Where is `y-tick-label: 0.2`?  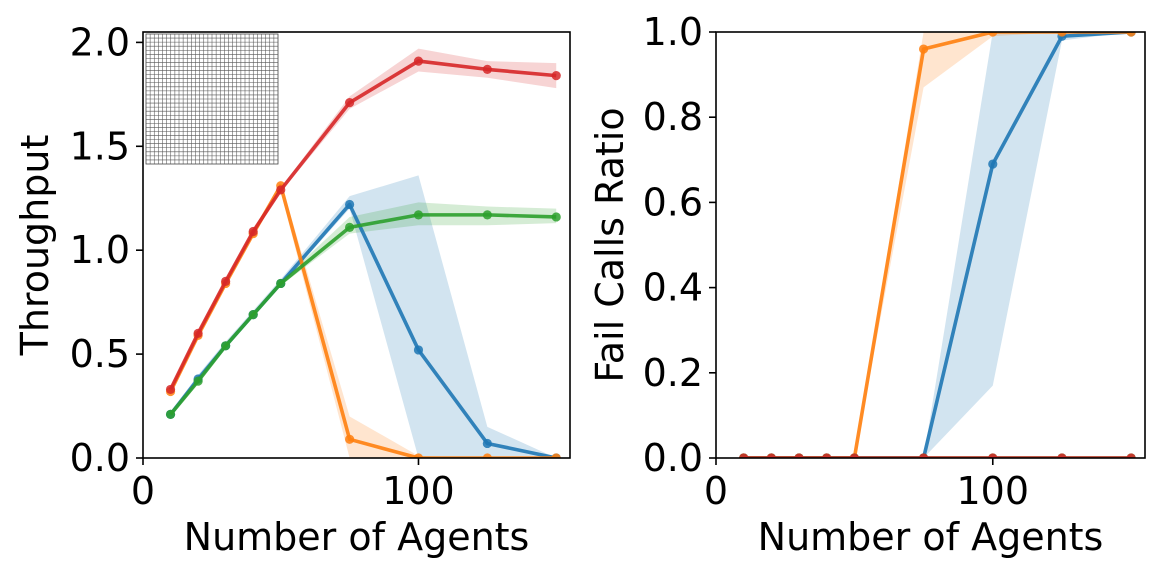
y-tick-label: 0.2 is located at coordinates (673, 373).